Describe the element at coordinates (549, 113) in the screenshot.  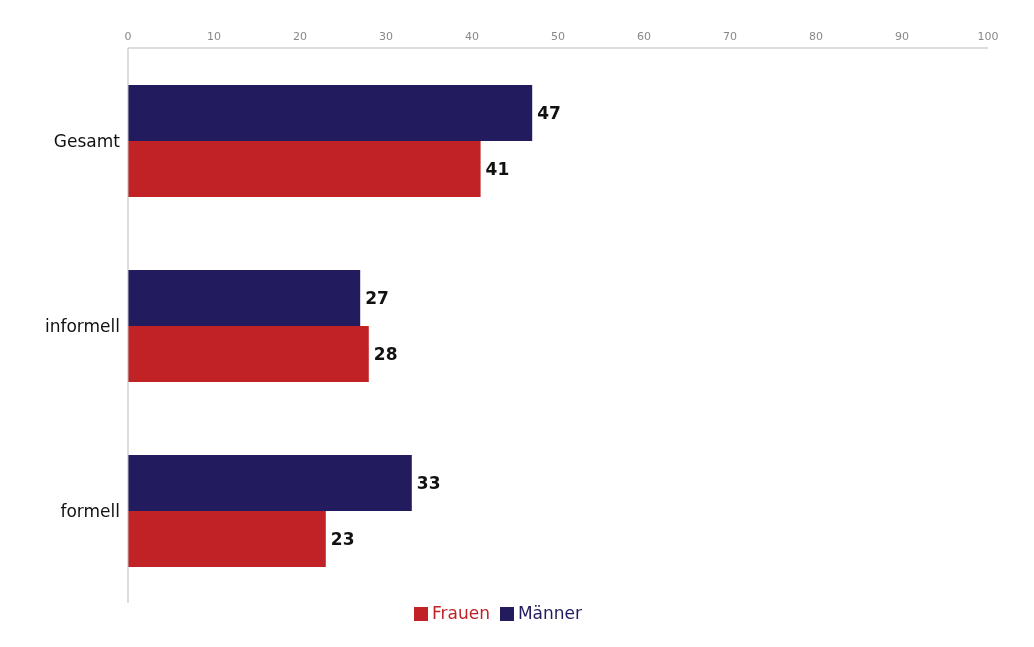
I see `data-label: 47` at that location.